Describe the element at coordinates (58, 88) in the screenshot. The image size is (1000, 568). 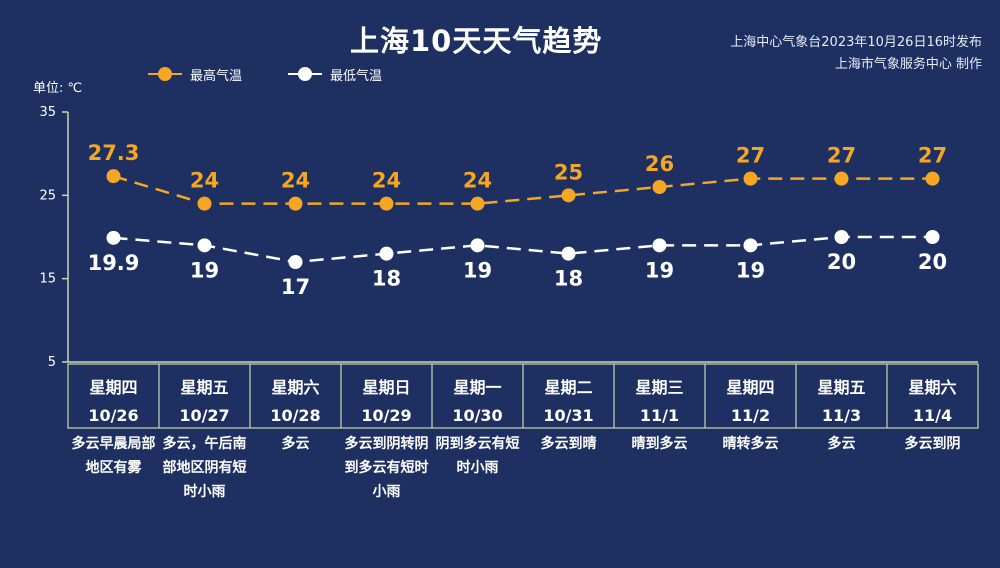
I see `unit-label: 单位: ℃` at that location.